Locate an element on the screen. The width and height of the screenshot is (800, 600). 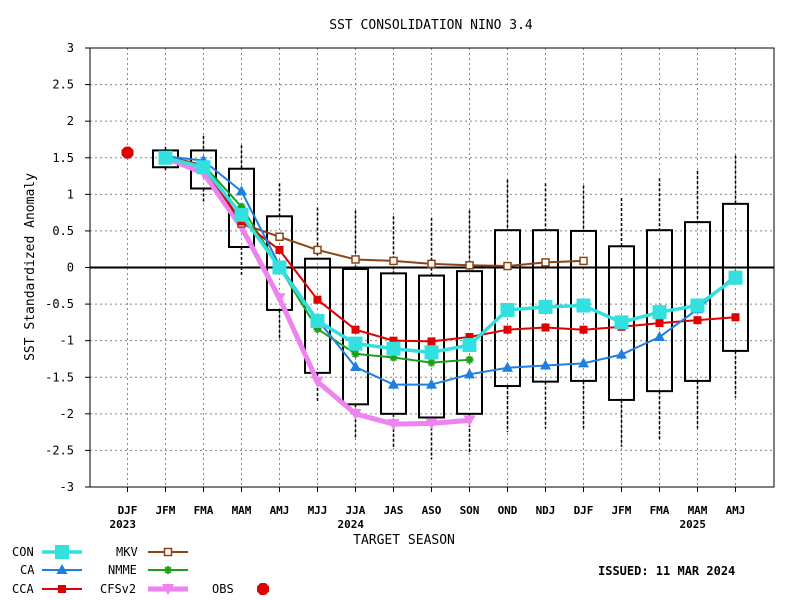
legend-label: CON is located at coordinates (23, 552).